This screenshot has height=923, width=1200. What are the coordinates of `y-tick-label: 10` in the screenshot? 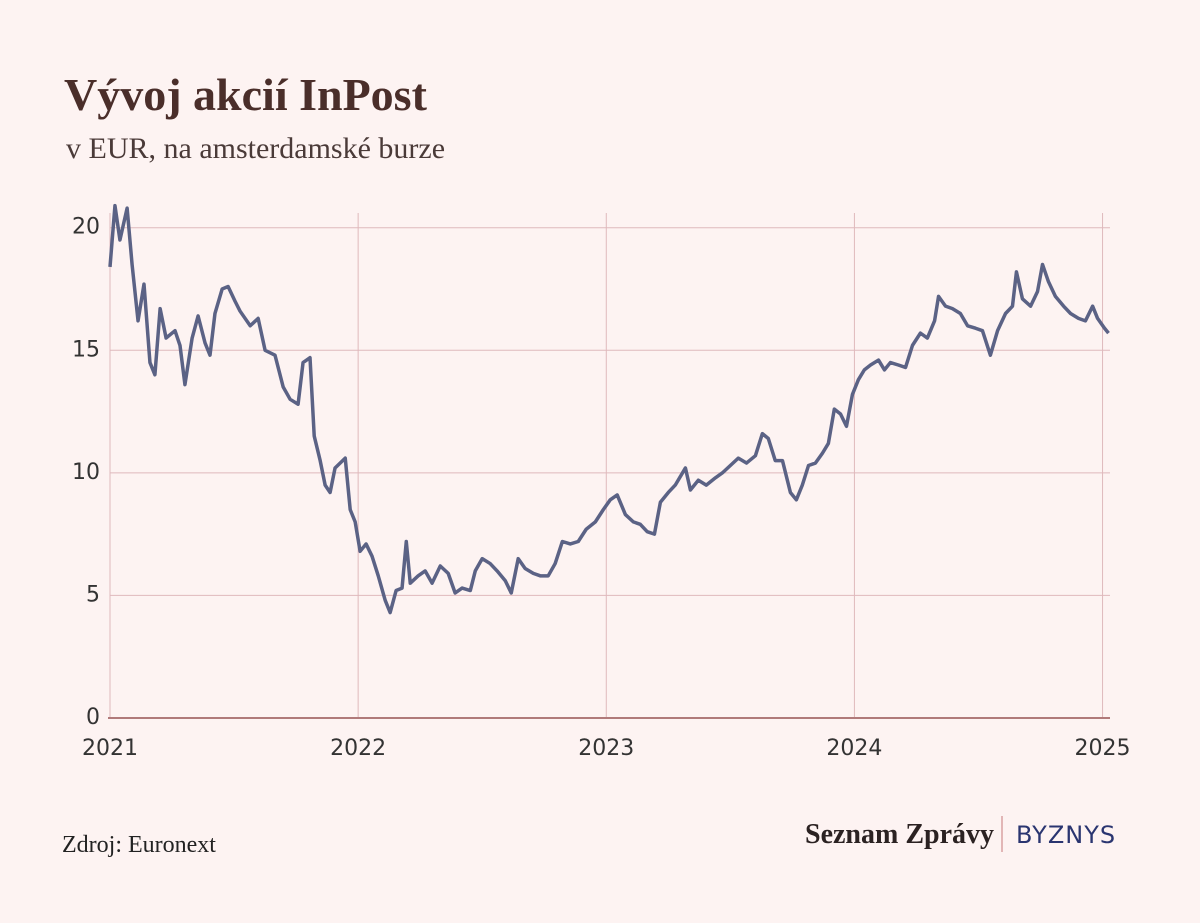 It's located at (86, 472).